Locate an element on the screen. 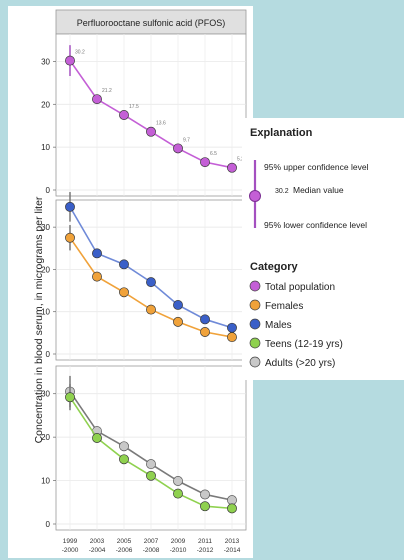 This screenshot has width=404, height=560. x-tick-label-line2: -2012 is located at coordinates (205, 550).